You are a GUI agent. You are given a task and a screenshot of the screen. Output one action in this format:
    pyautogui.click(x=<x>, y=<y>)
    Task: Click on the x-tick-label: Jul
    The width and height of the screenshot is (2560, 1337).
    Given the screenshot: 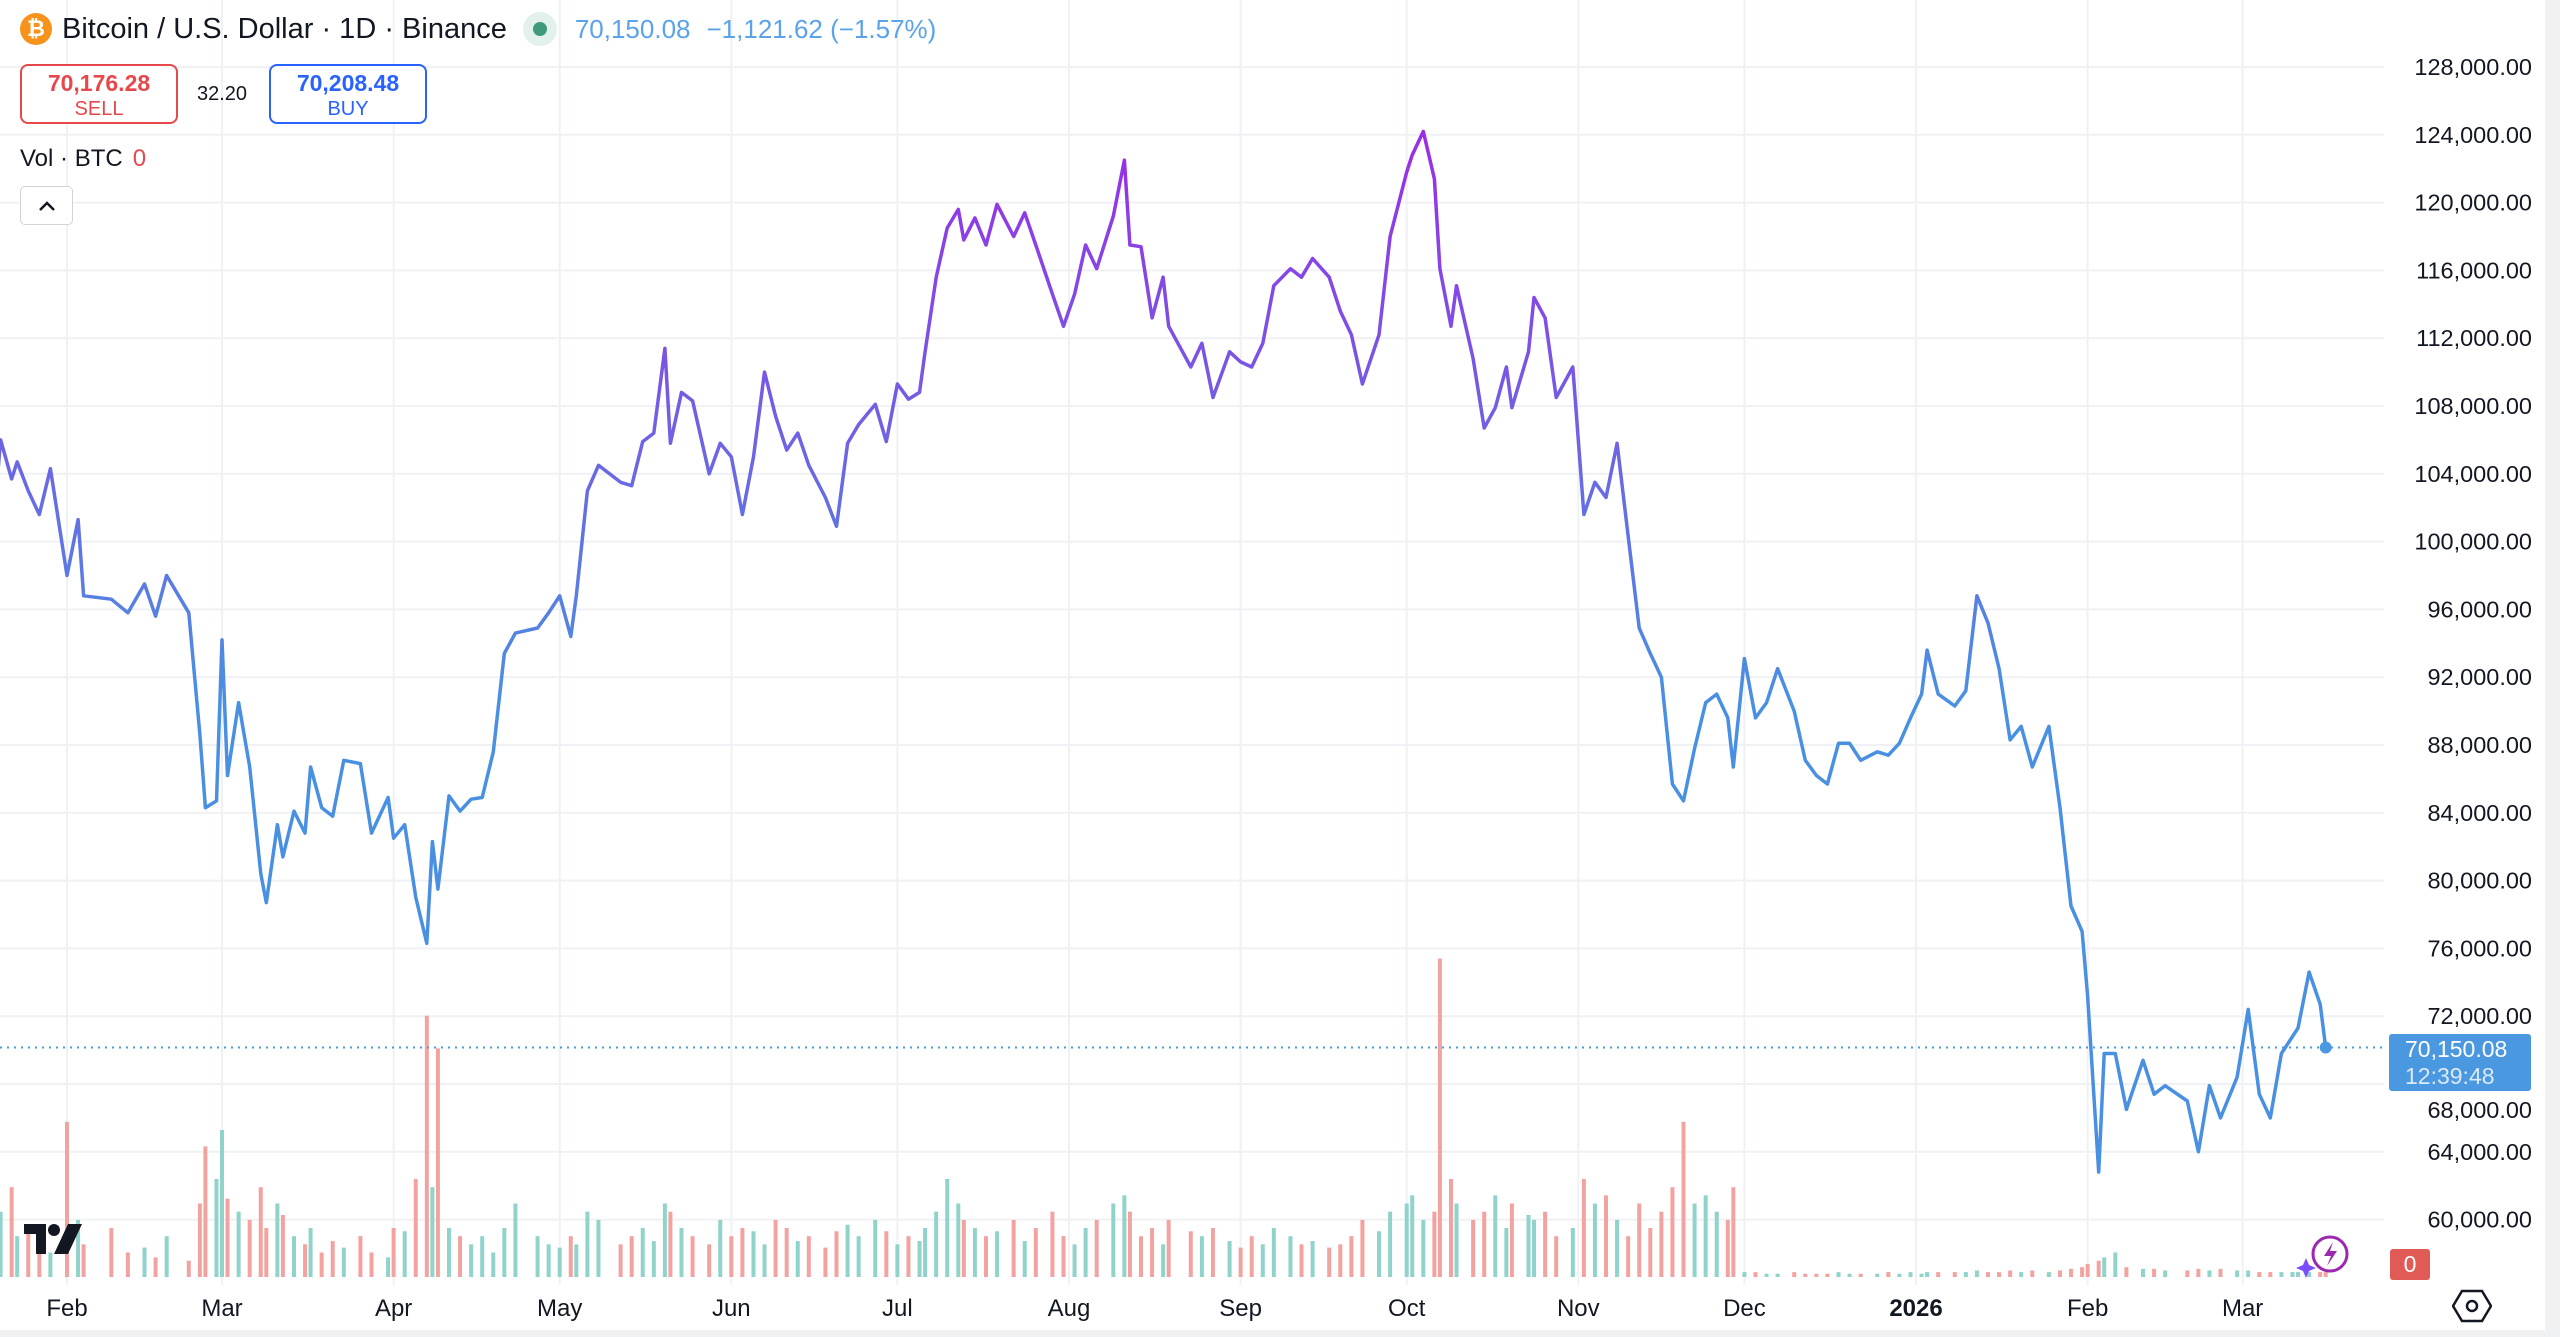 What is the action you would take?
    pyautogui.click(x=897, y=1308)
    